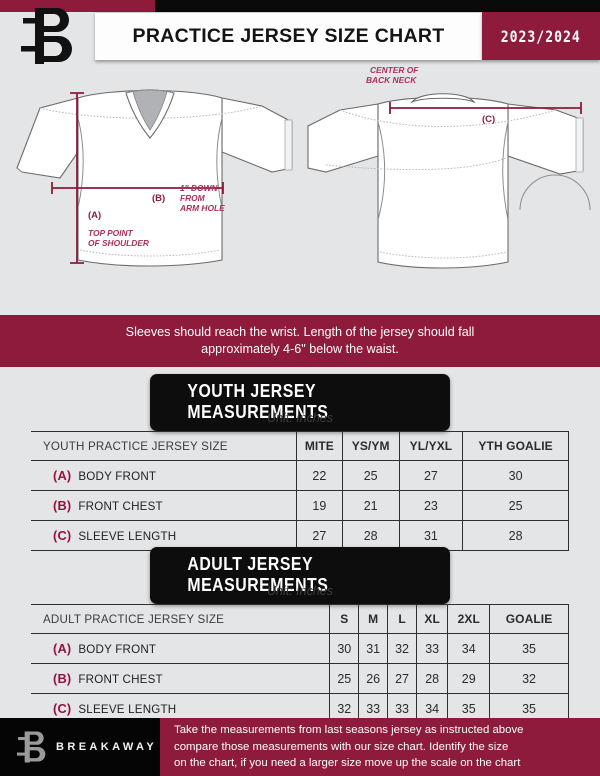  I want to click on table-row: (B) FRONT CHEST 19 21 23 25, so click(300, 505).